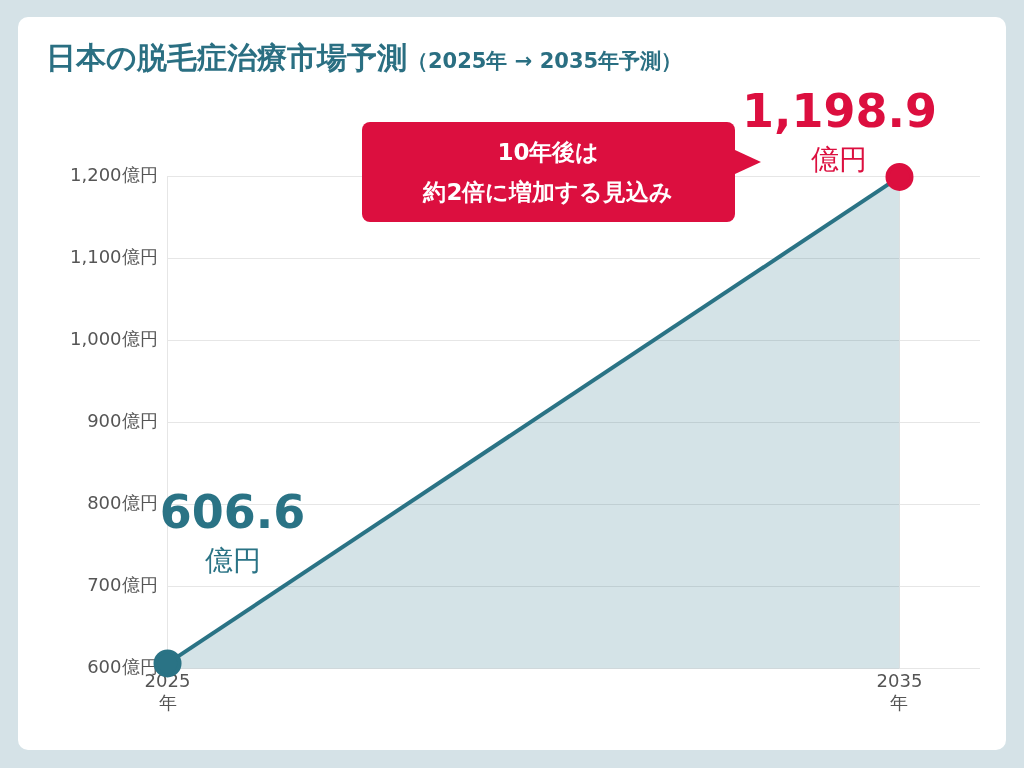 The image size is (1024, 768). What do you see at coordinates (548, 192) in the screenshot?
I see `annotation: 約2倍に増加する見込み` at bounding box center [548, 192].